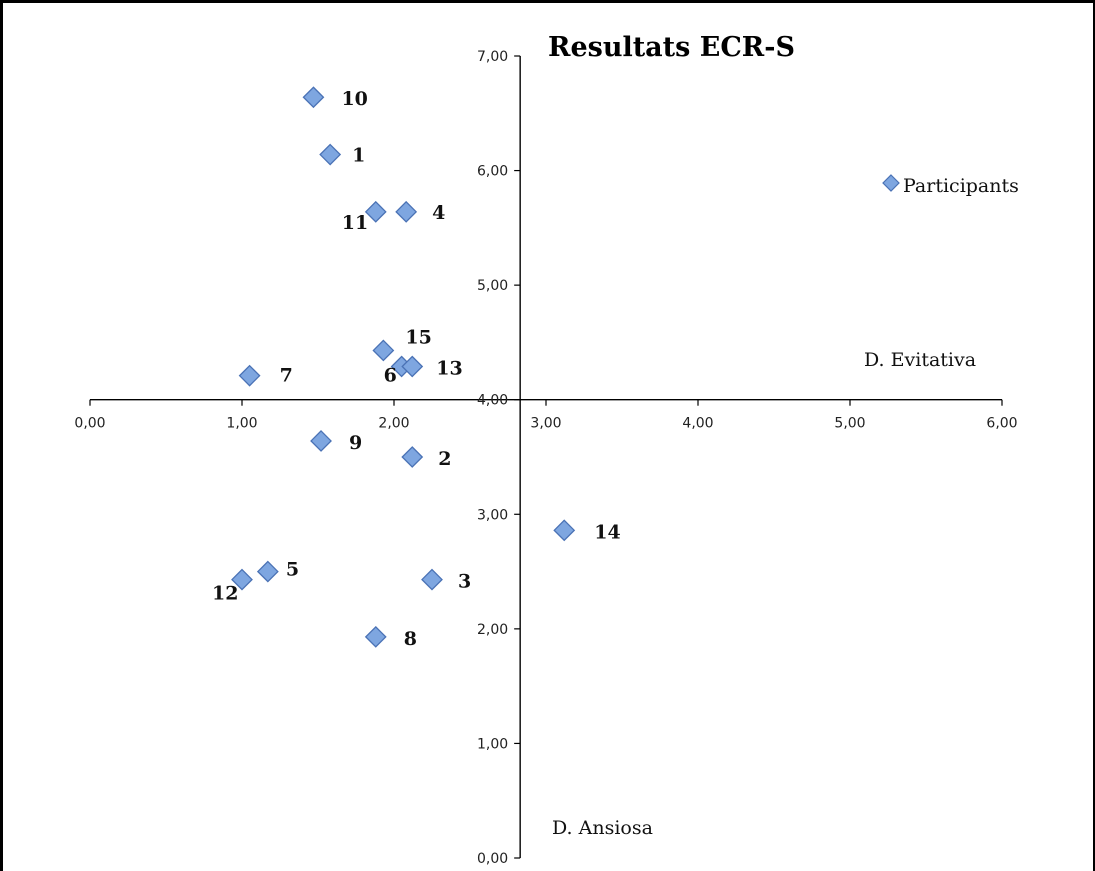 Image resolution: width=1095 pixels, height=871 pixels. Describe the element at coordinates (602, 828) in the screenshot. I see `y-axis-label: D. Ansiosa` at that location.